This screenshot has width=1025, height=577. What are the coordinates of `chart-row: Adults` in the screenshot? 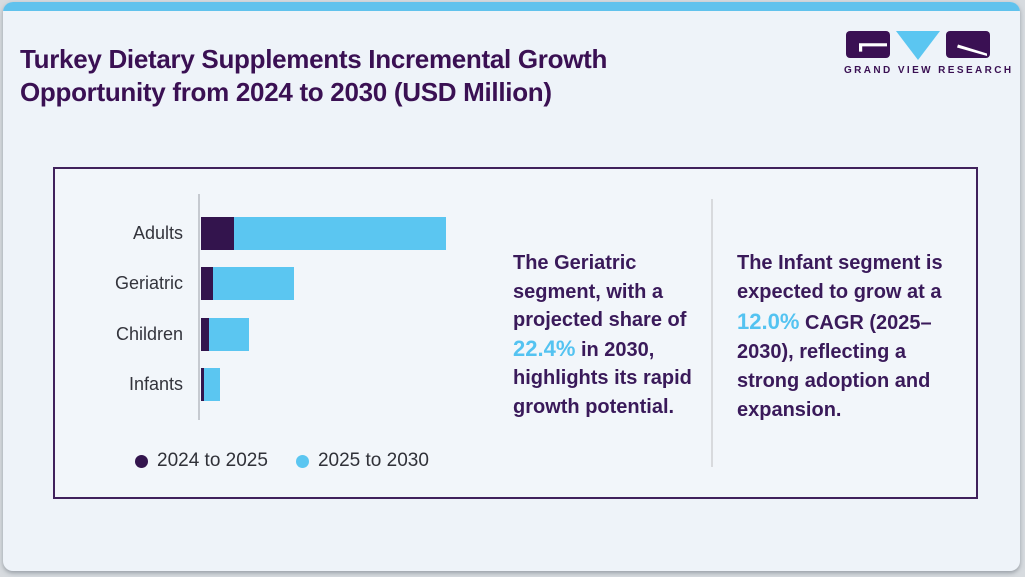 It's located at (257, 233).